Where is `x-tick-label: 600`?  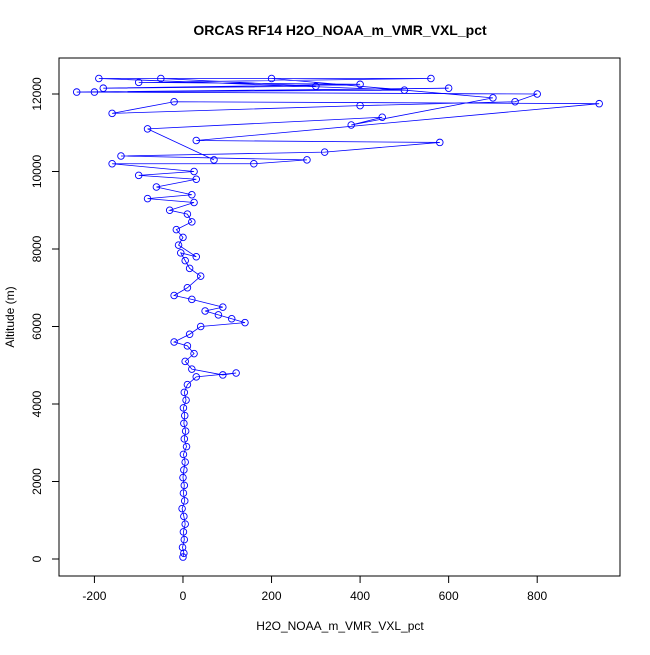 x-tick-label: 600 is located at coordinates (449, 596).